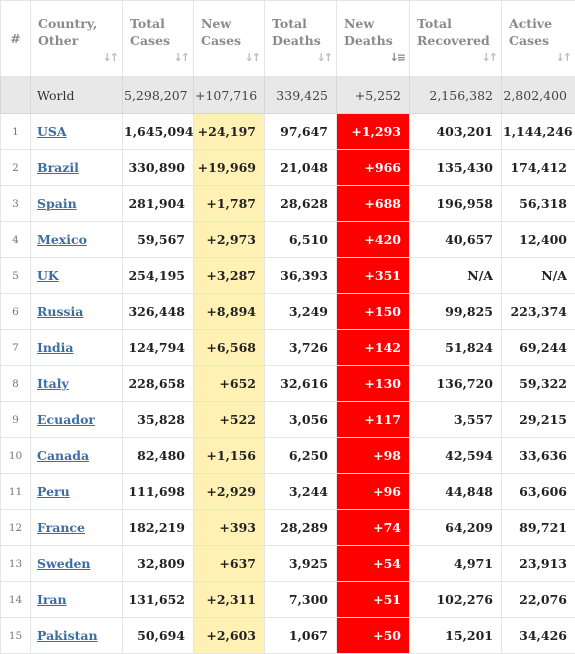 This screenshot has width=575, height=654. What do you see at coordinates (301, 240) in the screenshot?
I see `total-deaths-cell: 6,510` at bounding box center [301, 240].